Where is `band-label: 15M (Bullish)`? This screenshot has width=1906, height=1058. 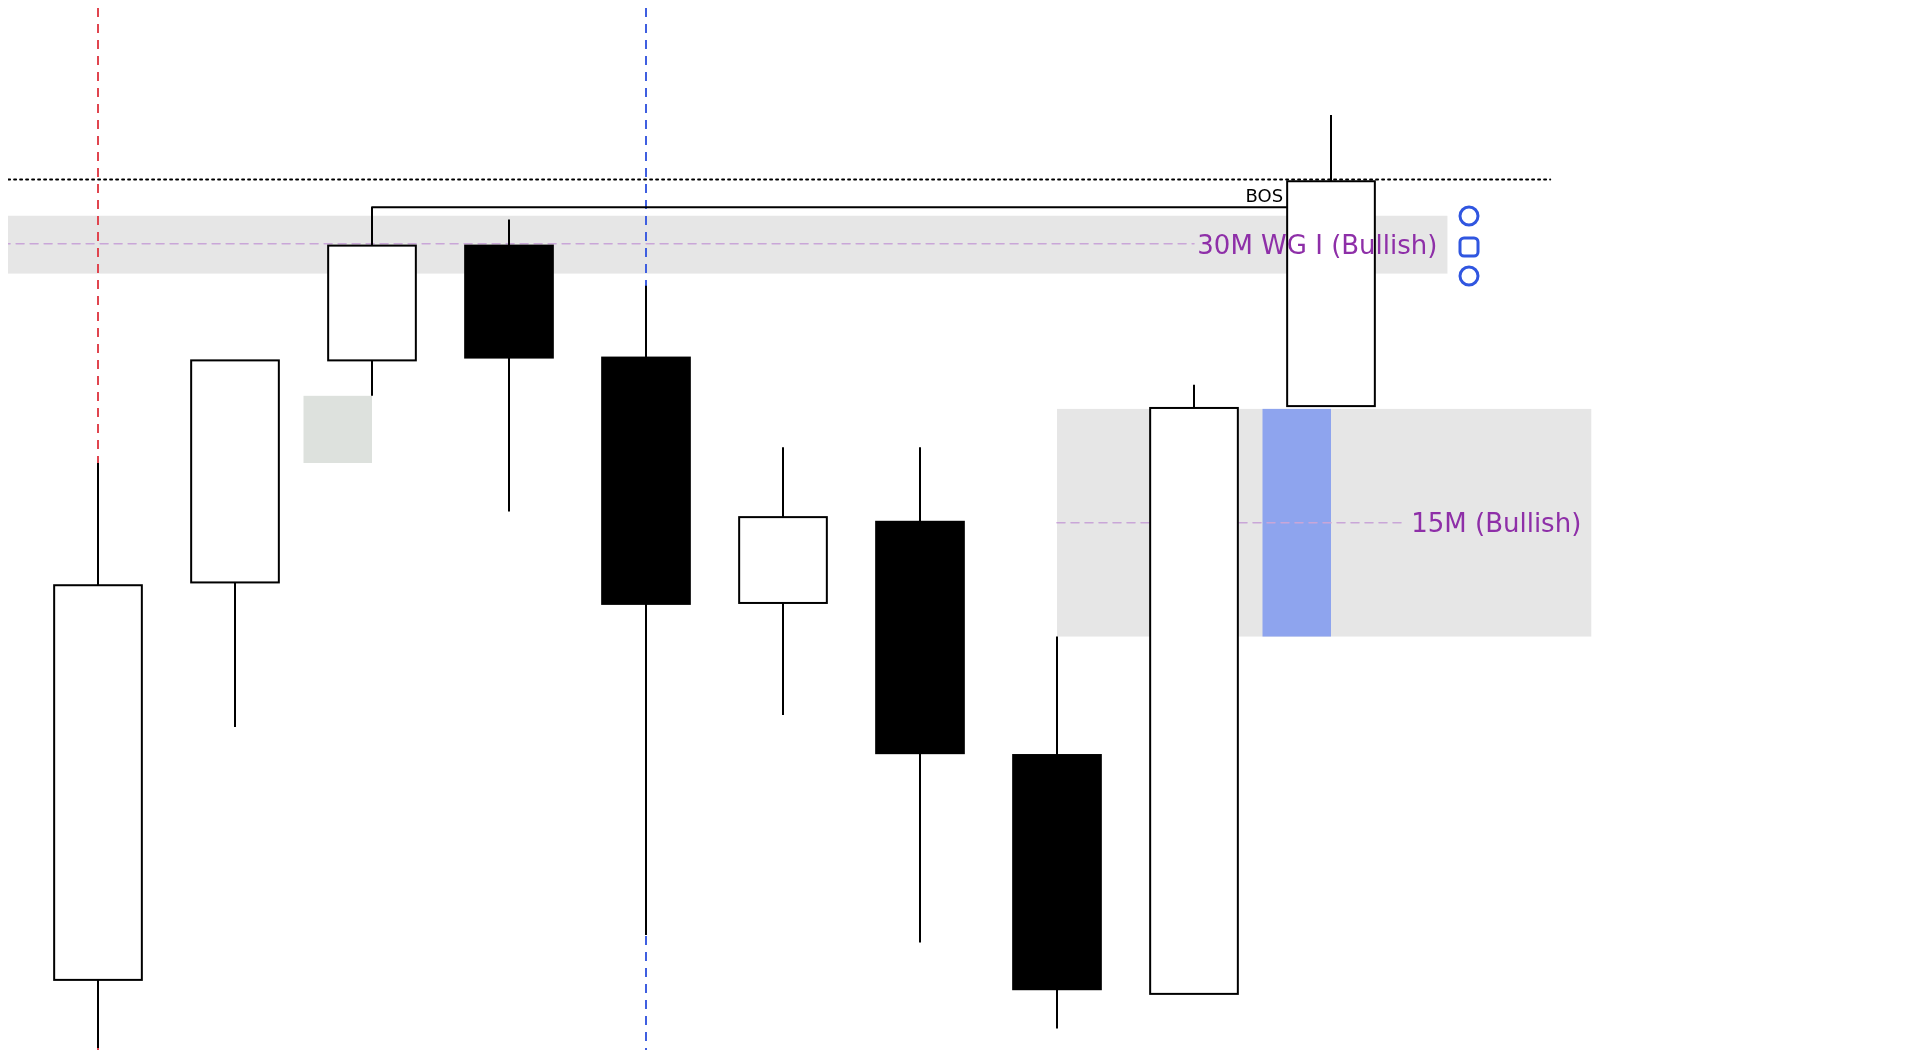 band-label: 15M (Bullish) is located at coordinates (1496, 522).